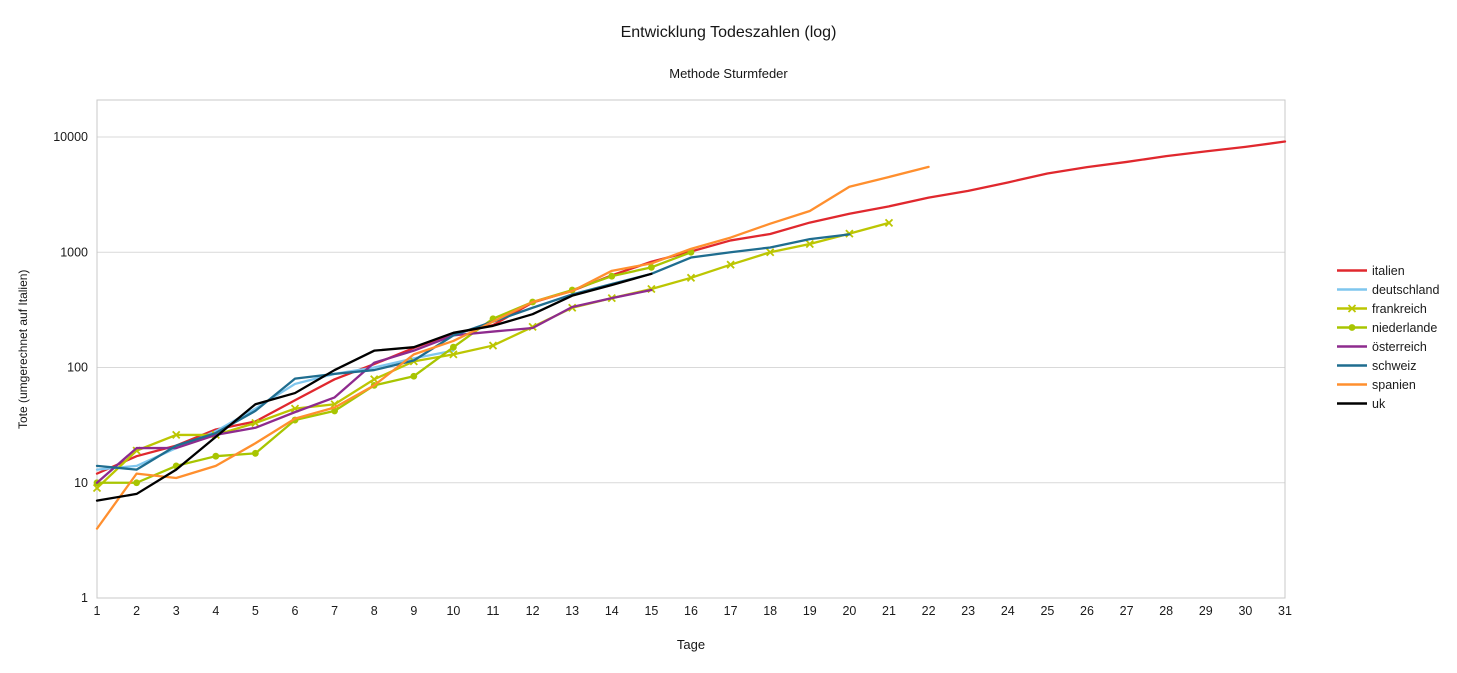 The width and height of the screenshot is (1457, 673). What do you see at coordinates (176, 611) in the screenshot?
I see `x-tick-label-3: 3` at bounding box center [176, 611].